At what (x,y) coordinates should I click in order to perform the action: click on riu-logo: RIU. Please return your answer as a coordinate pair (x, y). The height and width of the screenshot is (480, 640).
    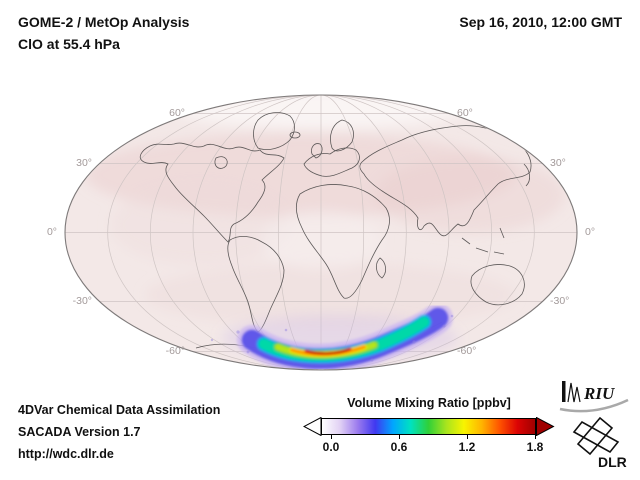
    Looking at the image, I should click on (594, 397).